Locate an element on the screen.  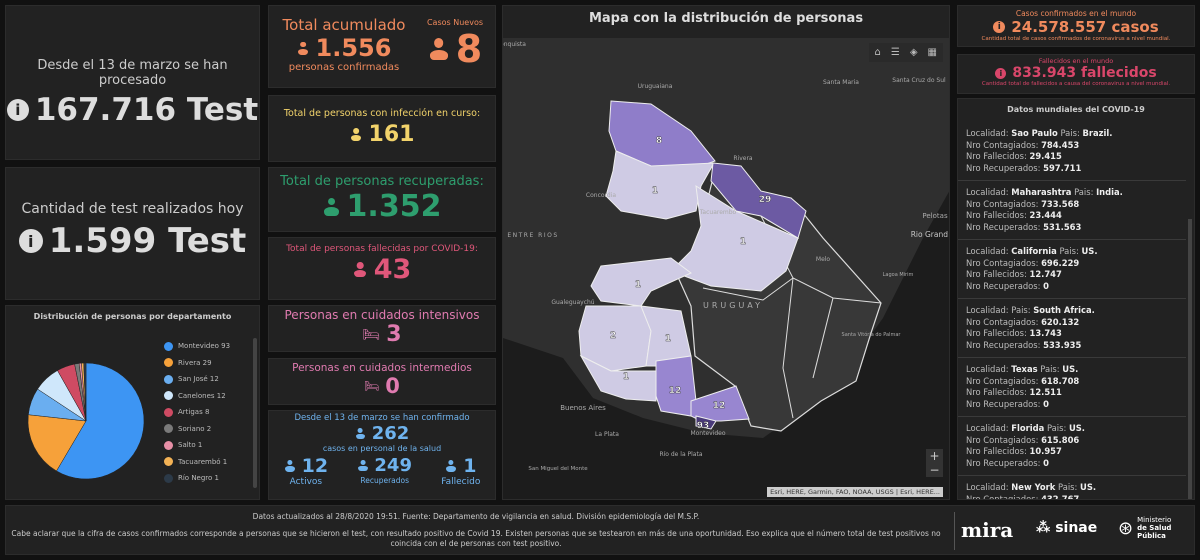
legend-item: Rivera 29 is located at coordinates (197, 363).